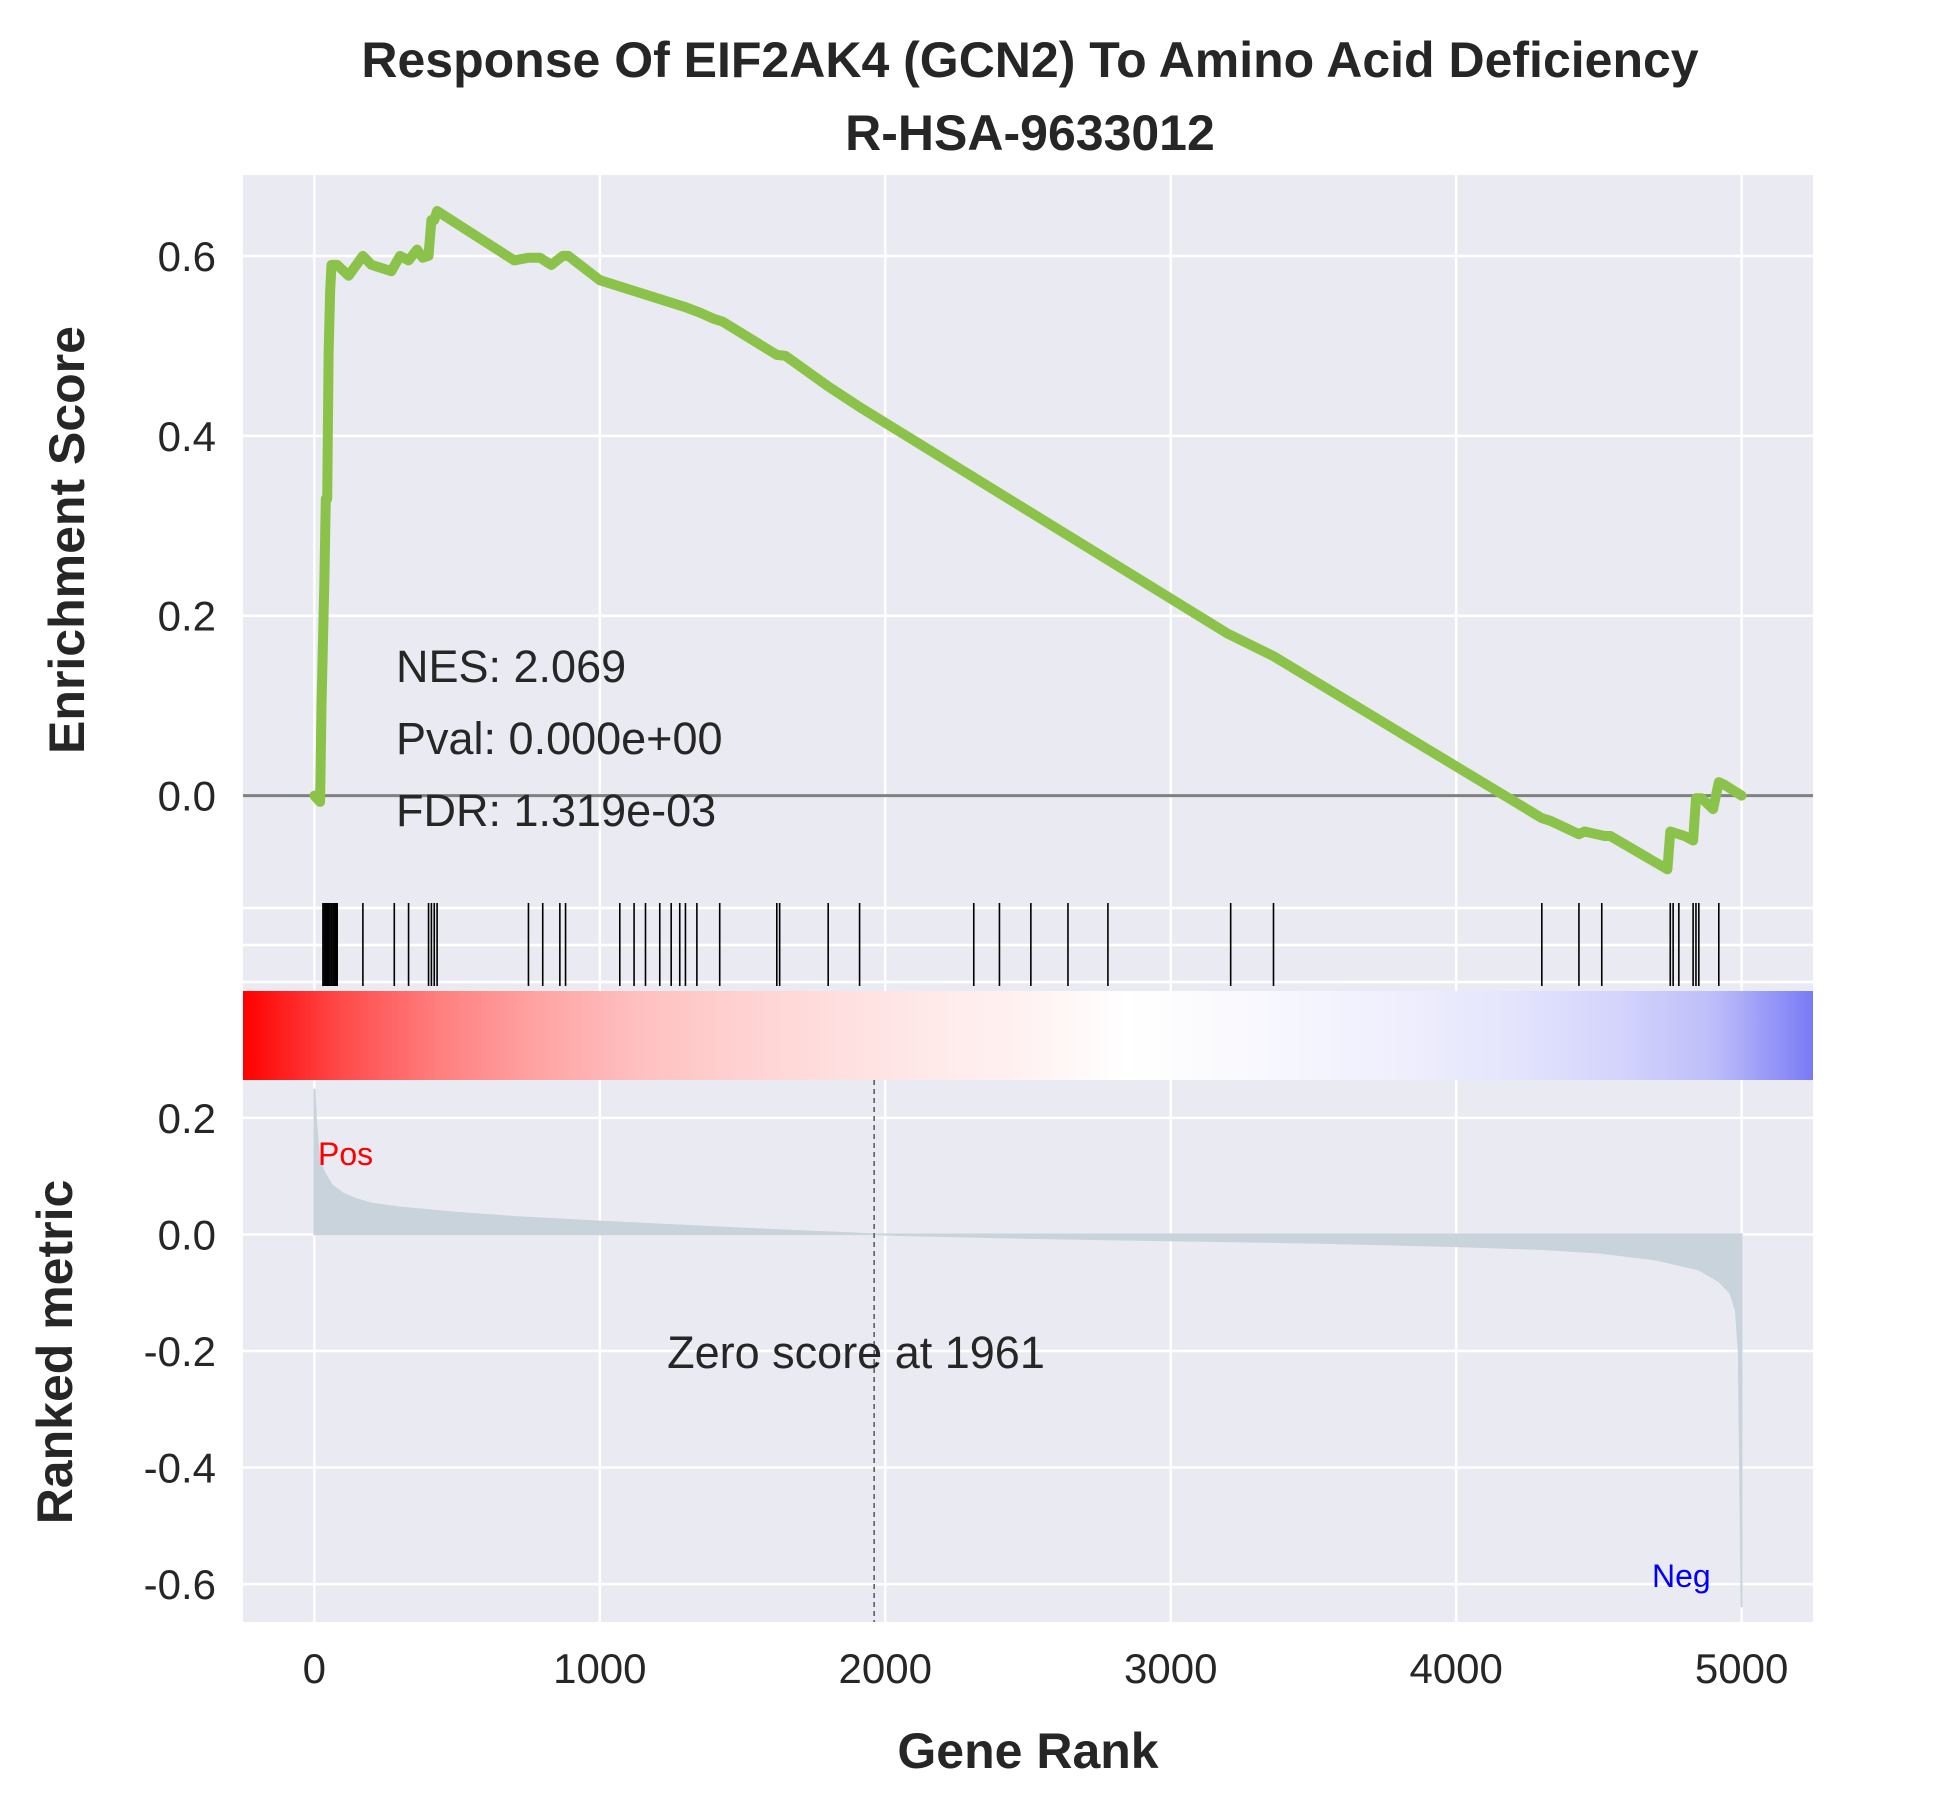  Describe the element at coordinates (1741, 1668) in the screenshot. I see `x-tick-label: 5000` at that location.